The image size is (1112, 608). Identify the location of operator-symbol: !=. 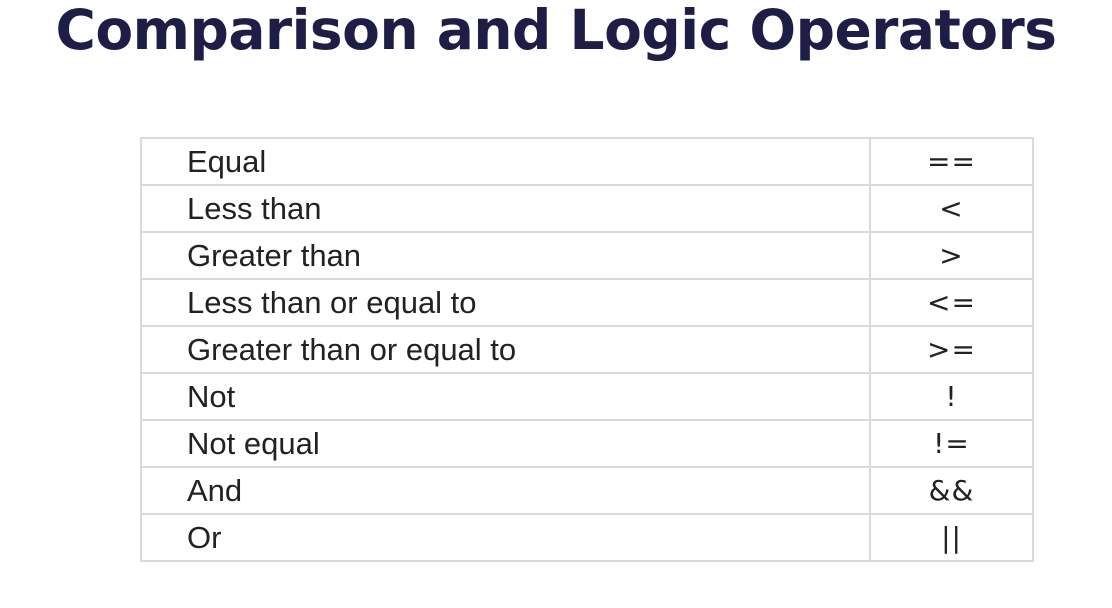
(951, 443).